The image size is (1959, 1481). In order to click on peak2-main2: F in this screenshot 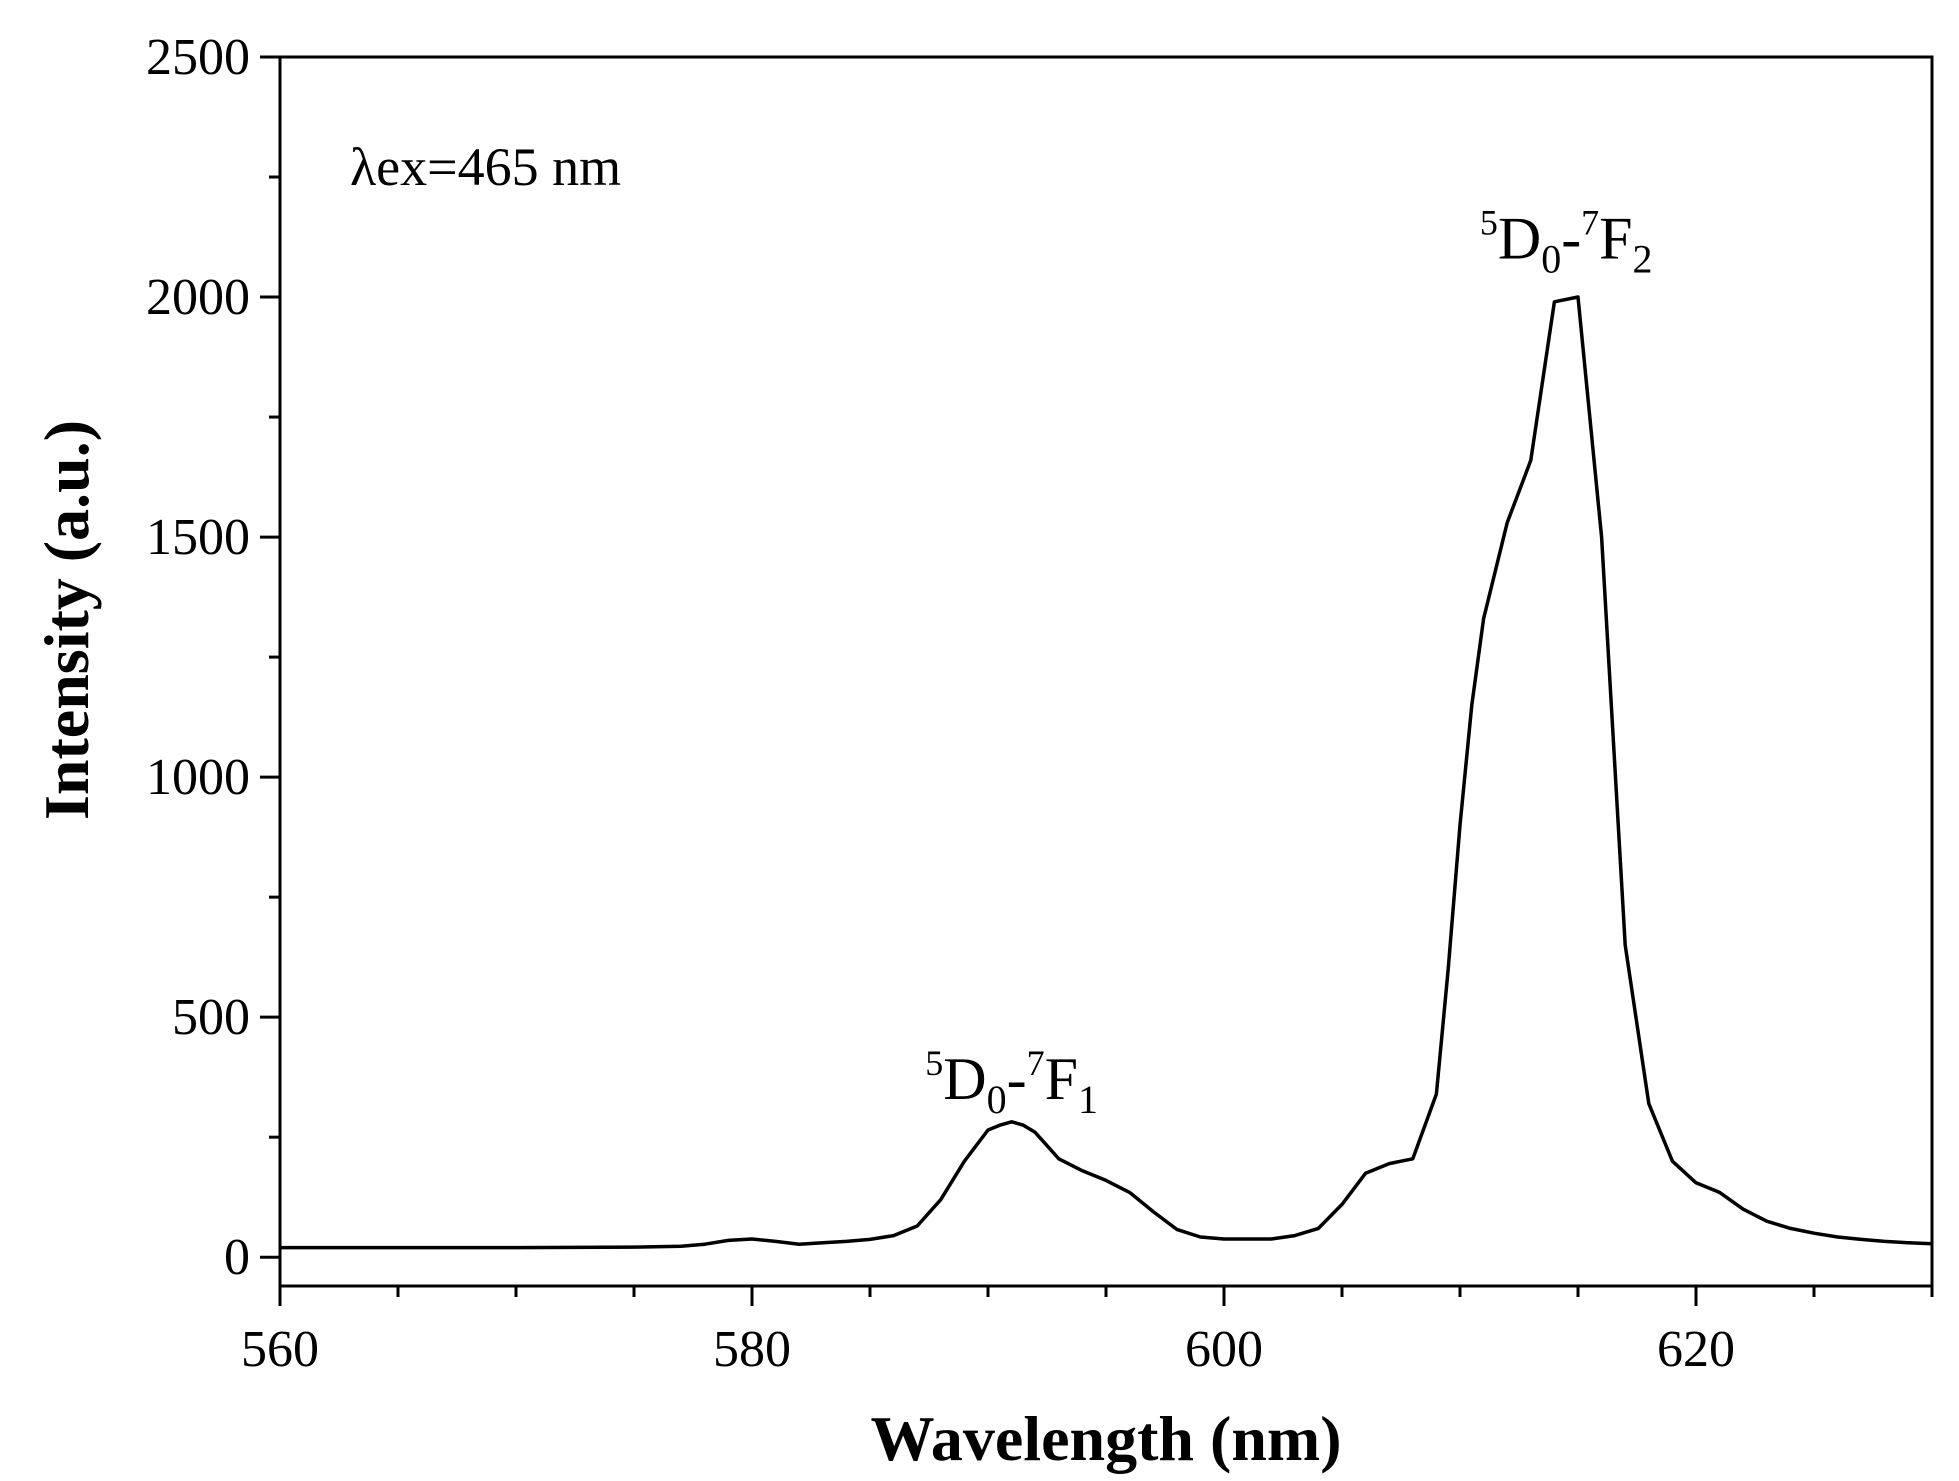, I will do `click(1615, 239)`.